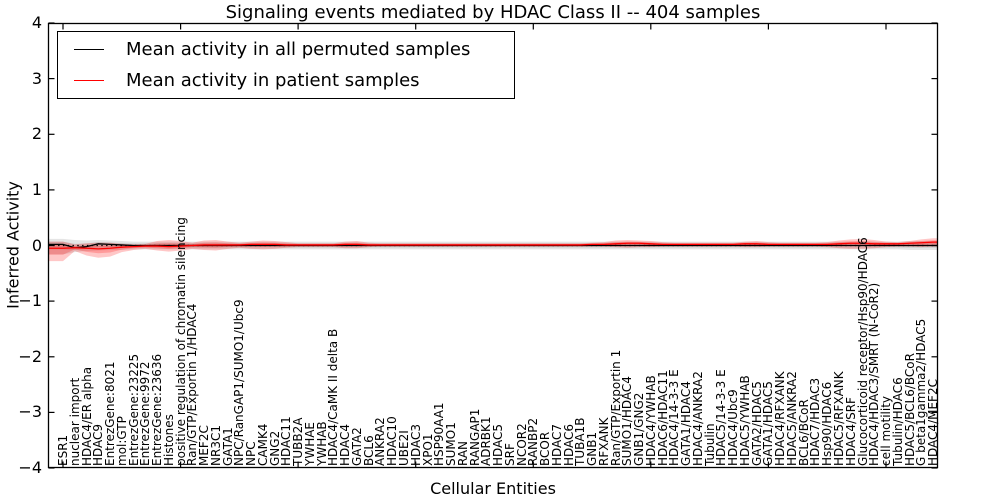 The image size is (1000, 500). What do you see at coordinates (556, 444) in the screenshot?
I see `x-tick-label: HDAC7` at bounding box center [556, 444].